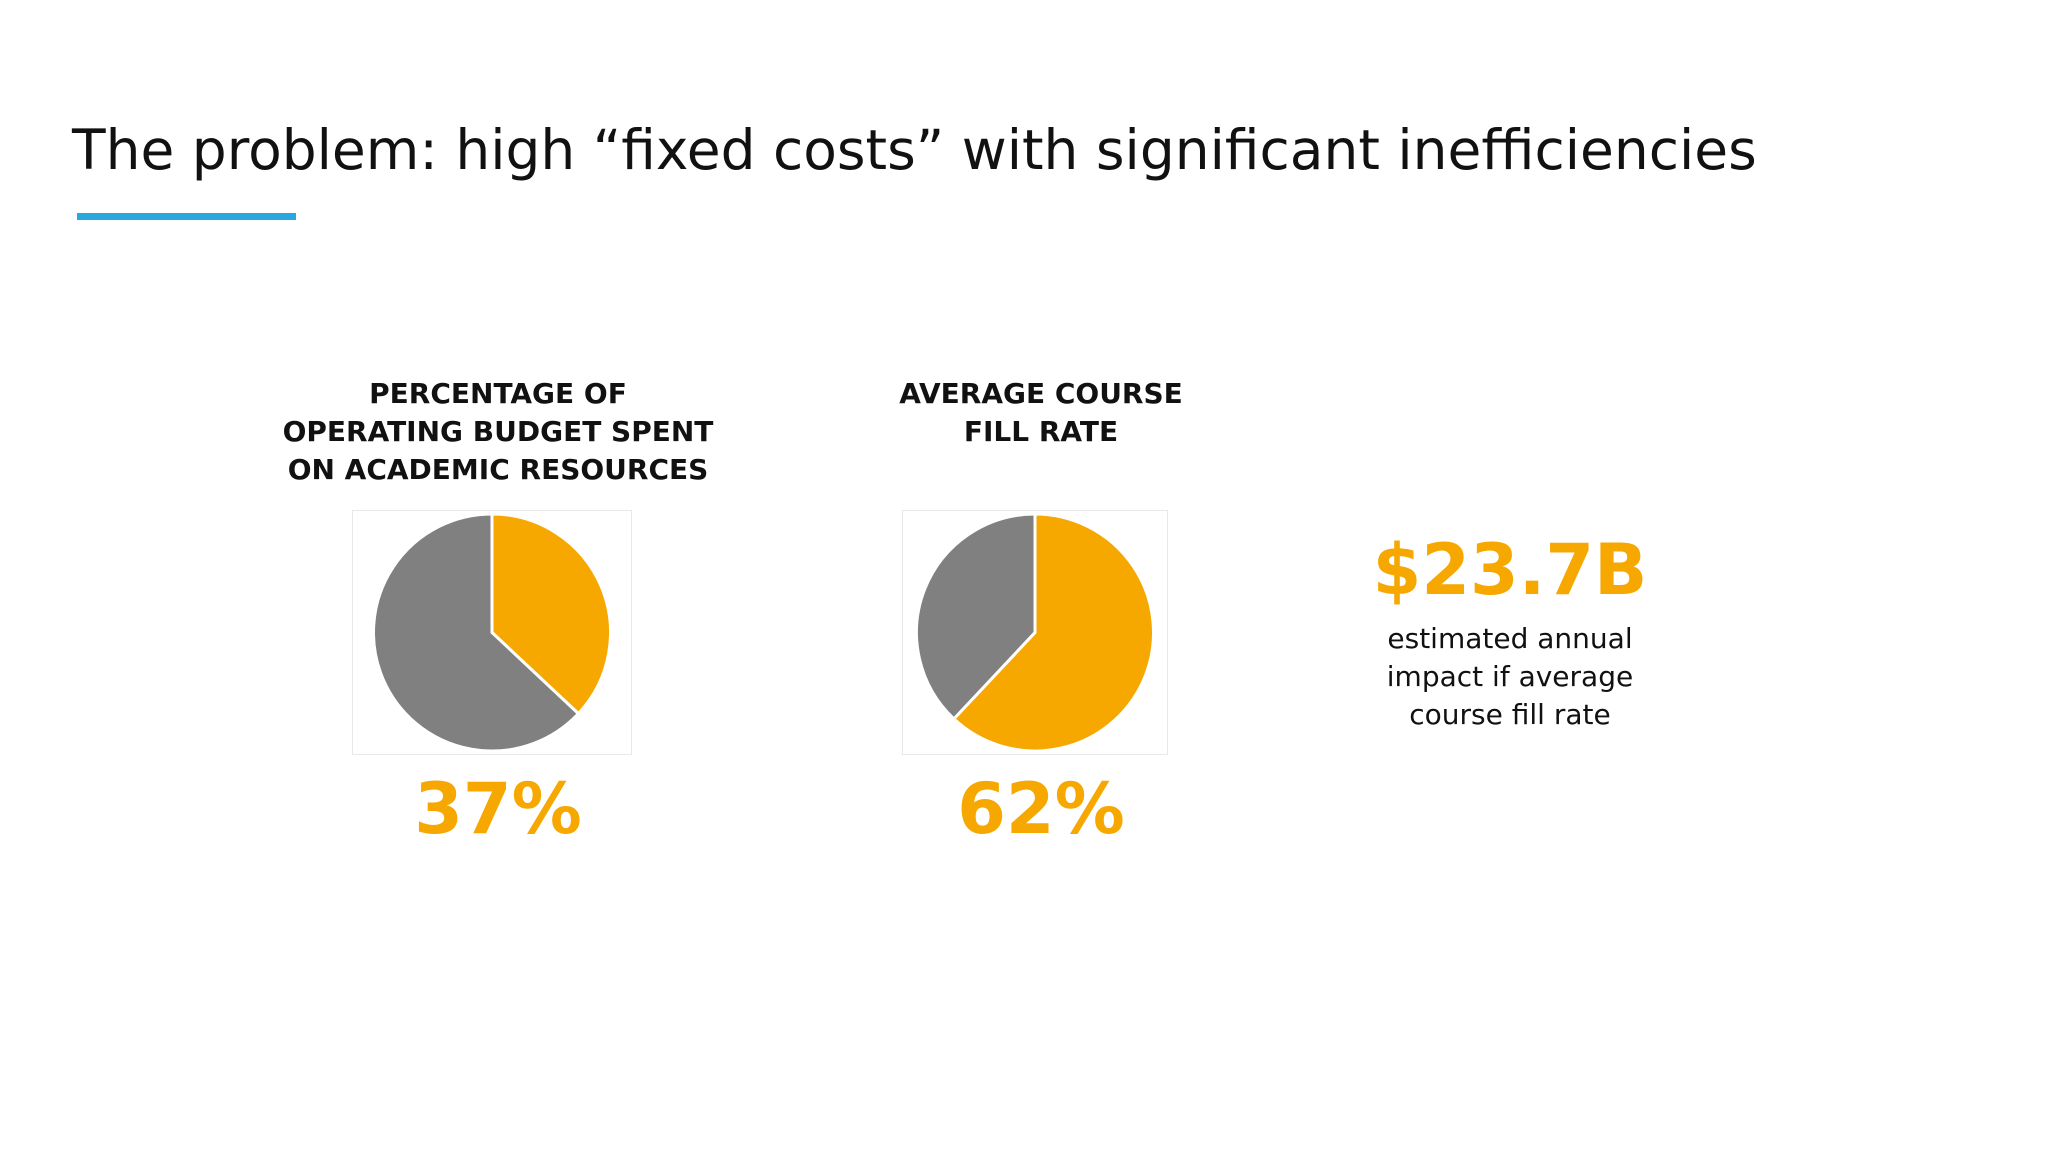 The width and height of the screenshot is (2048, 1152). I want to click on chart-budget-pie, so click(492, 632).